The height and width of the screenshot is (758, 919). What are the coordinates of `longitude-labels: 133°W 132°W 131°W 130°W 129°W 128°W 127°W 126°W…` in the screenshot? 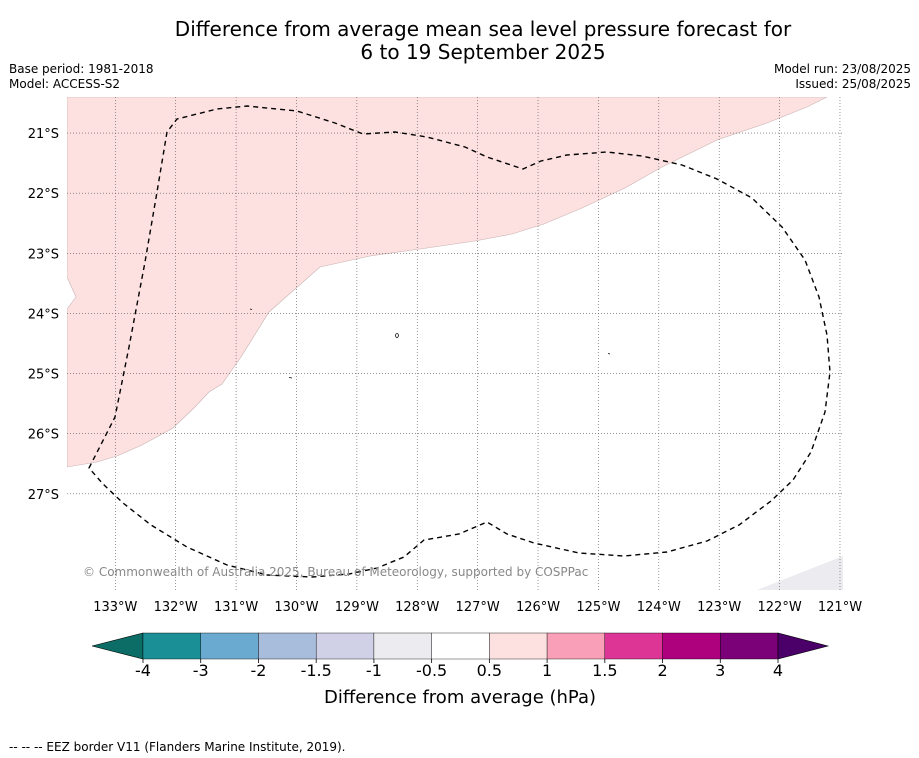 It's located at (477, 607).